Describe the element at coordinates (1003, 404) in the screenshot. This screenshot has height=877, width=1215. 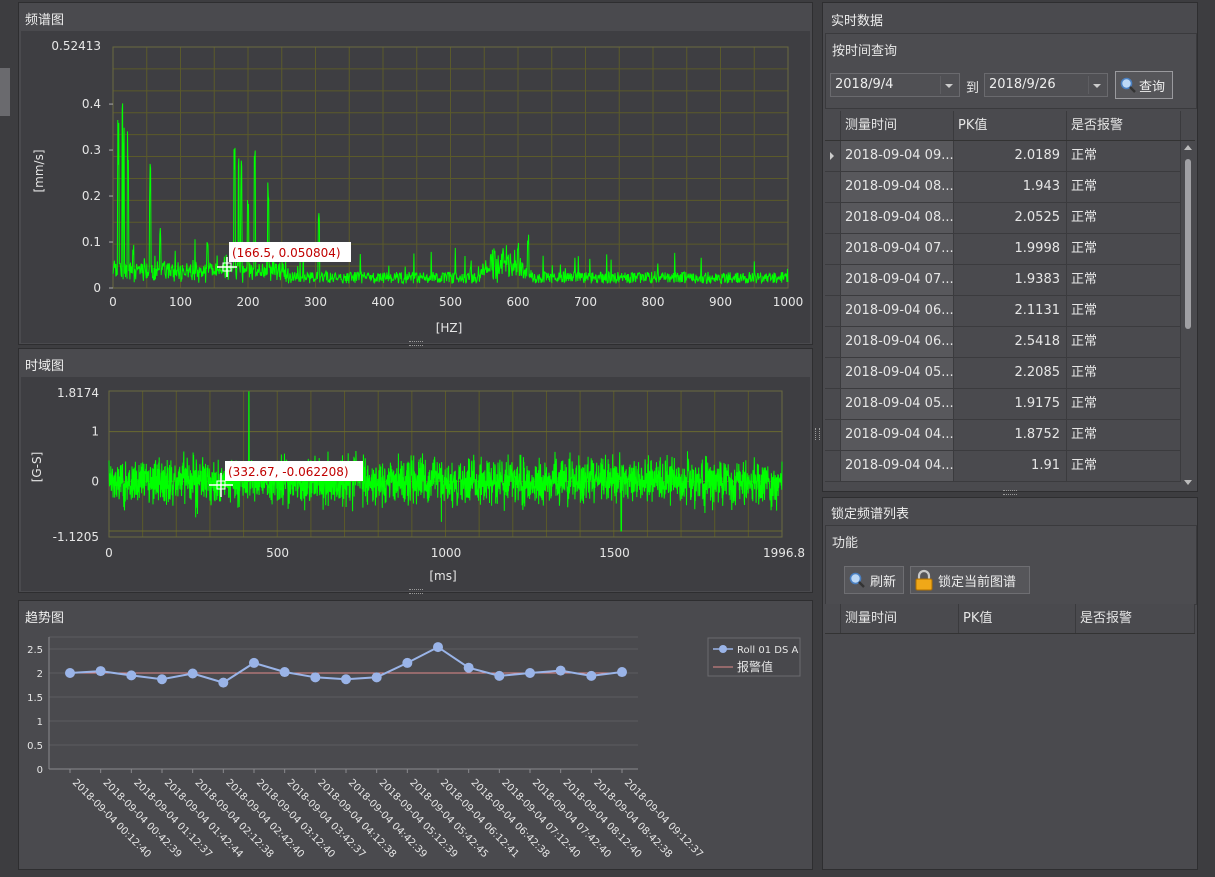
I see `table-row: 2018-09-04 05... 1.9175 正常` at that location.